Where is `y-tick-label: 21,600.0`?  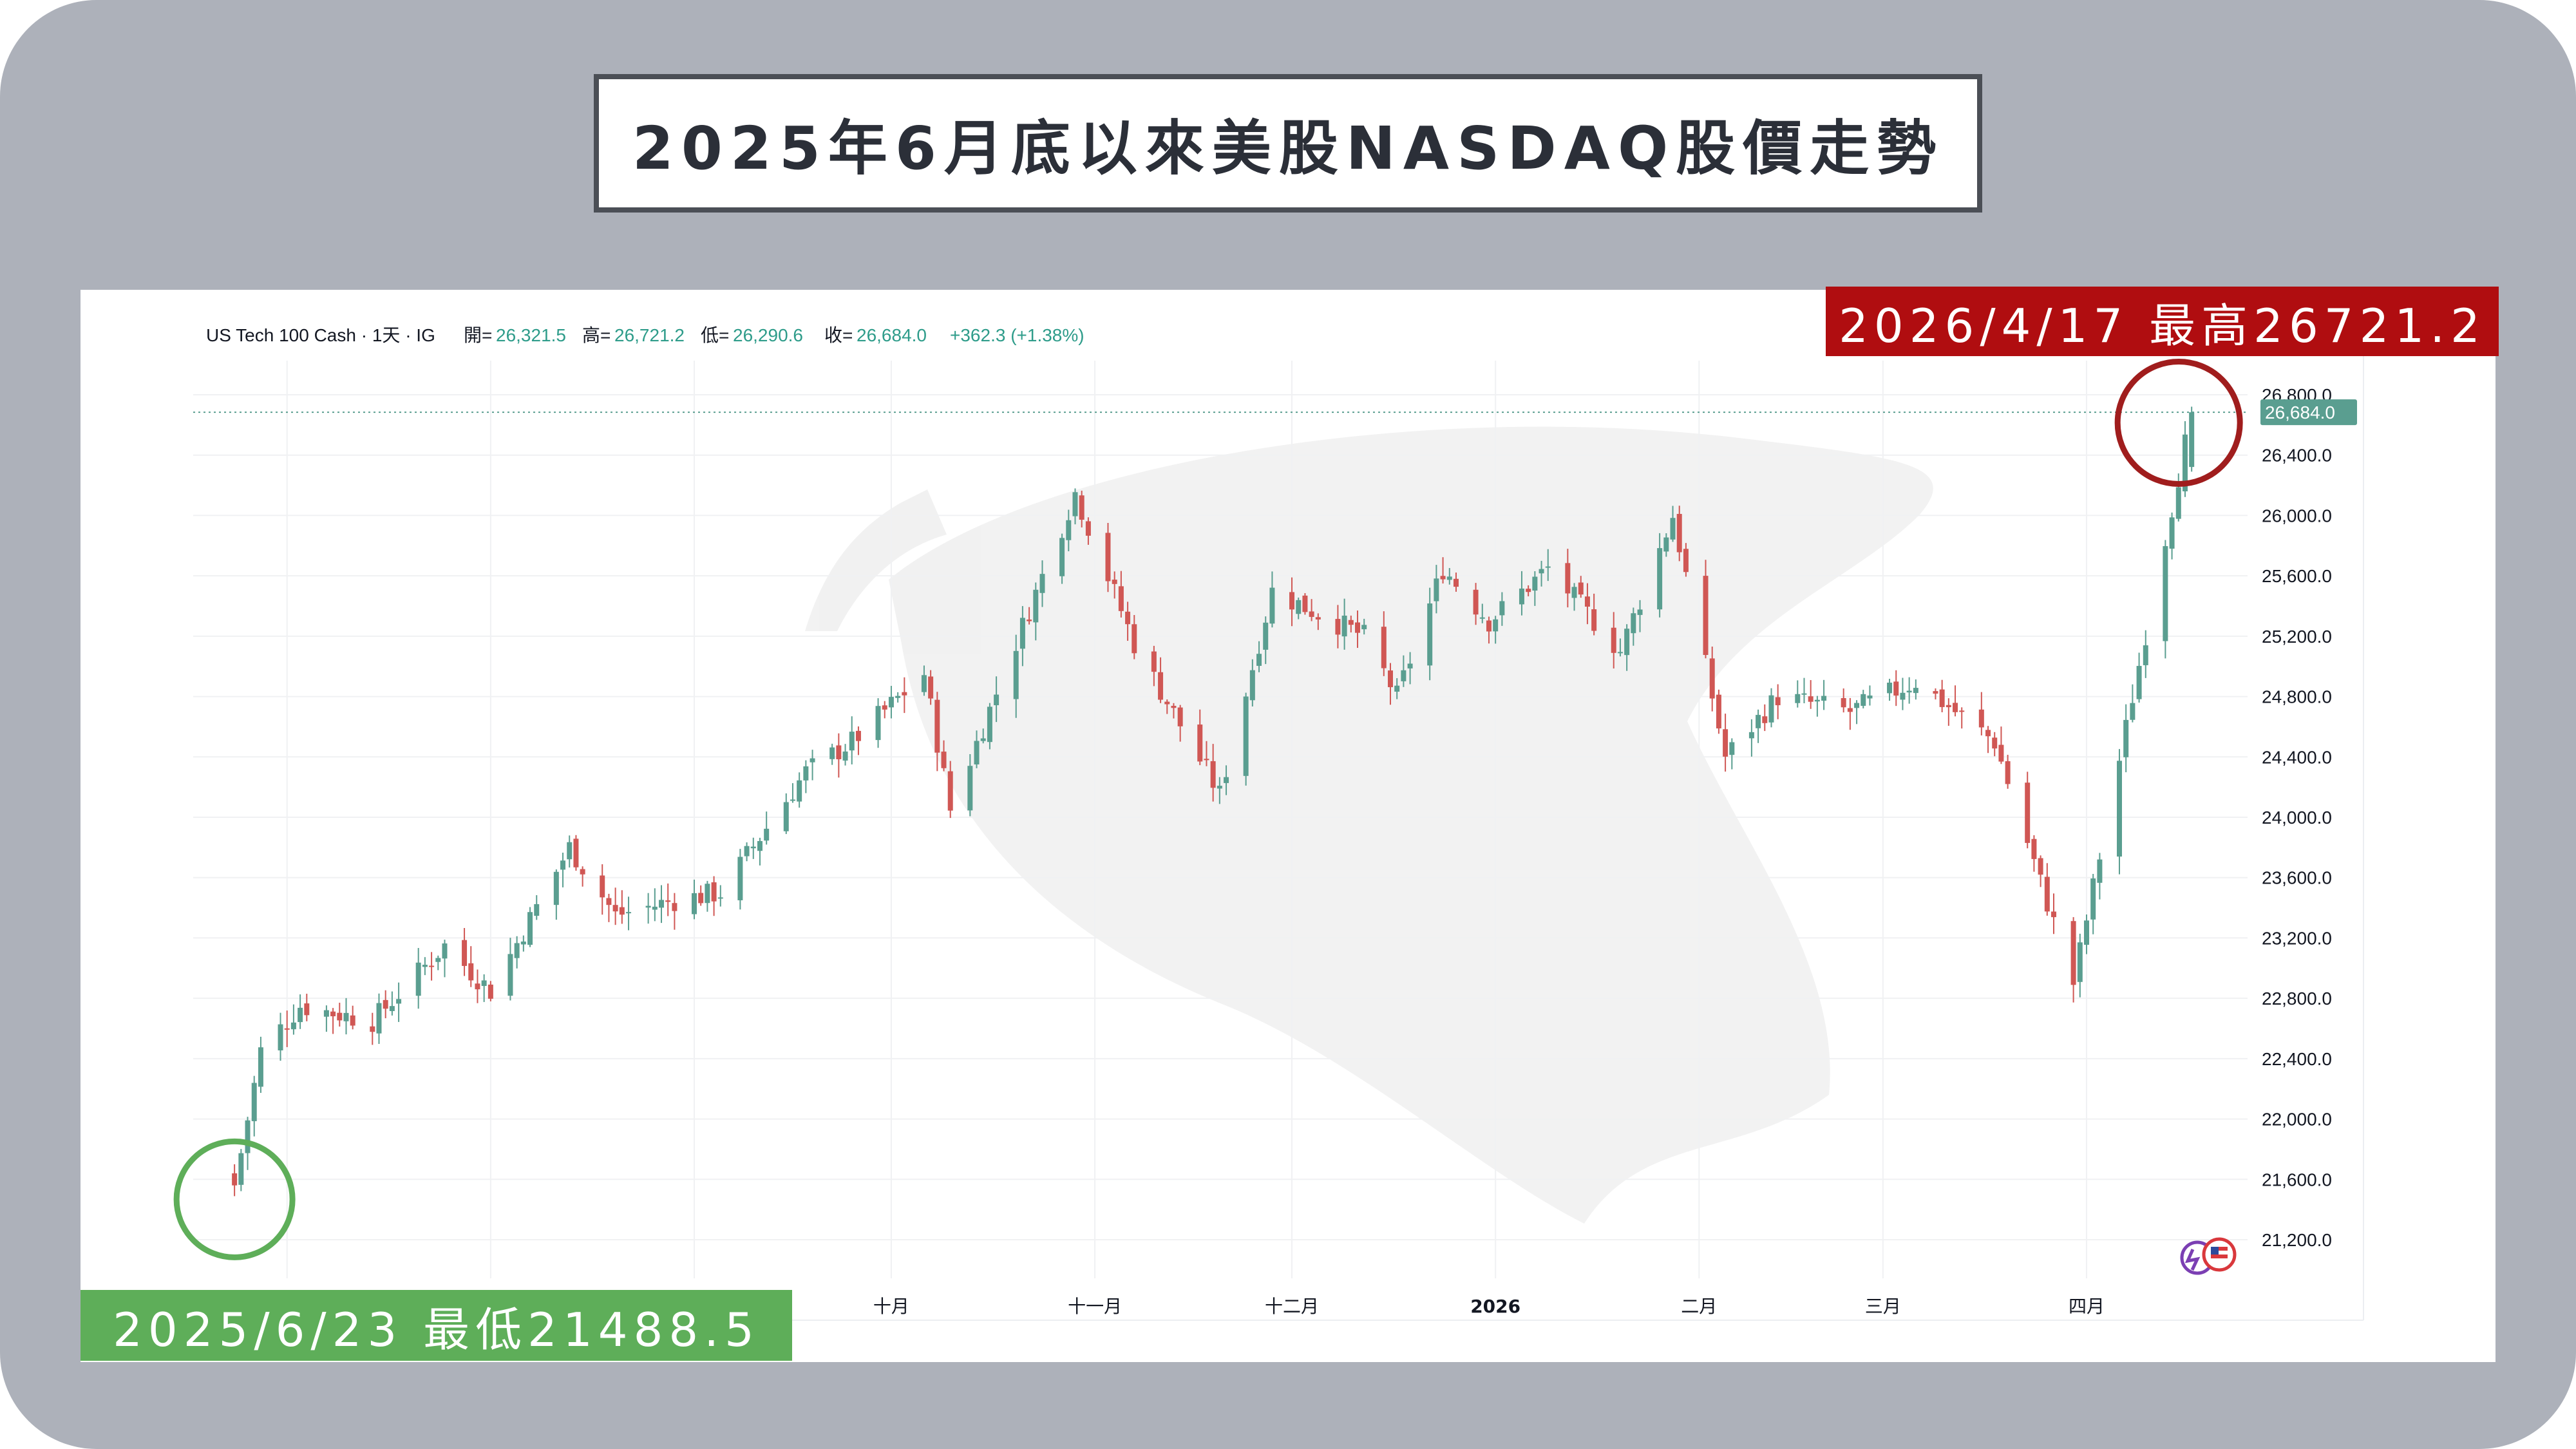
y-tick-label: 21,600.0 is located at coordinates (2297, 1179).